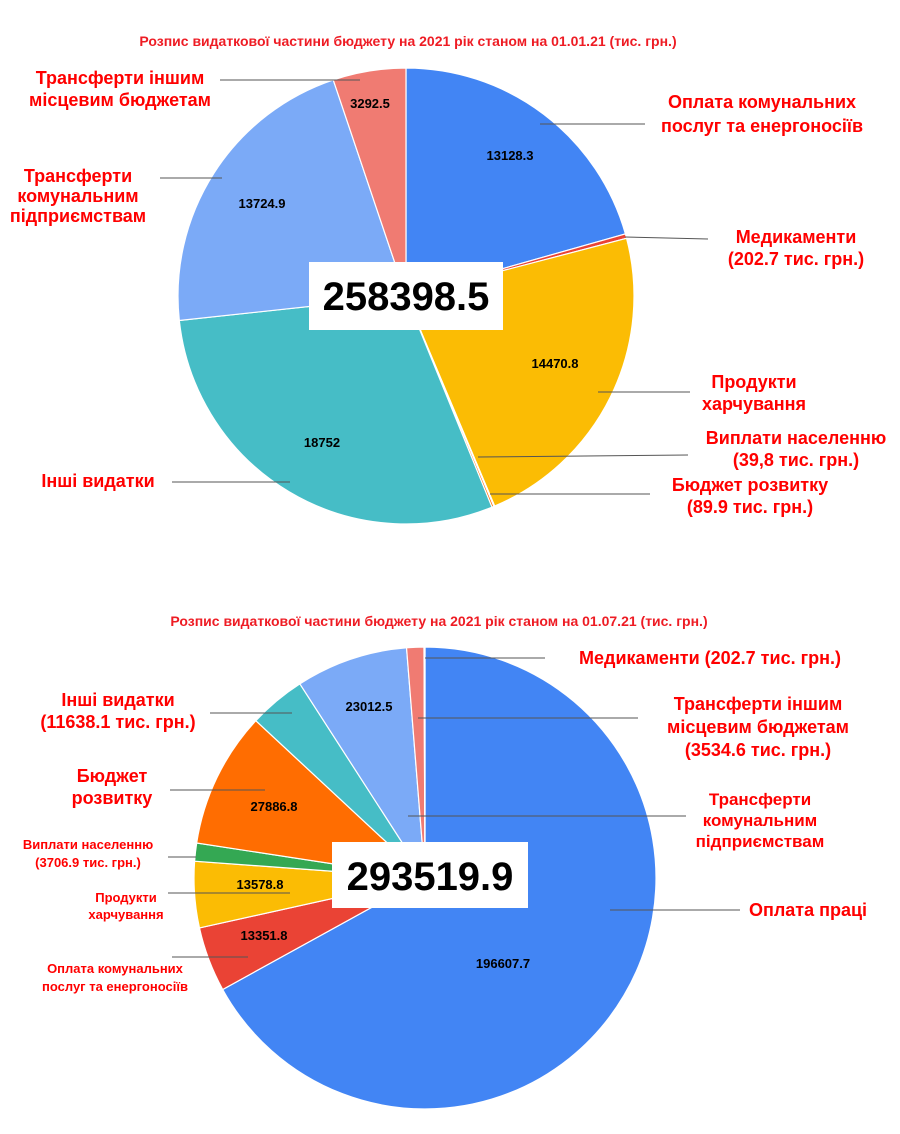 This screenshot has height=1134, width=900. What do you see at coordinates (750, 485) in the screenshot?
I see `category-label-line: Бюджет розвитку` at bounding box center [750, 485].